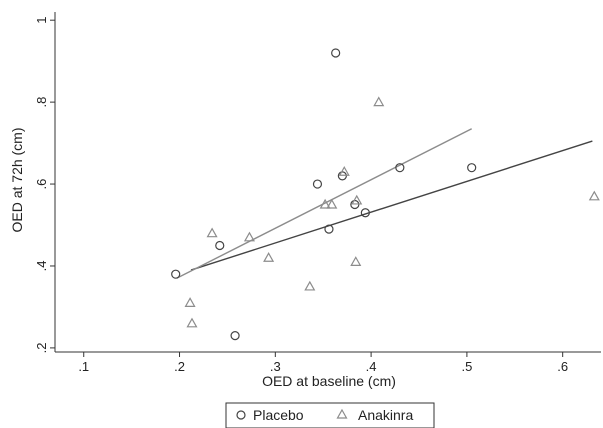 The image size is (603, 428). I want to click on y-tick-label: 1, so click(41, 20).